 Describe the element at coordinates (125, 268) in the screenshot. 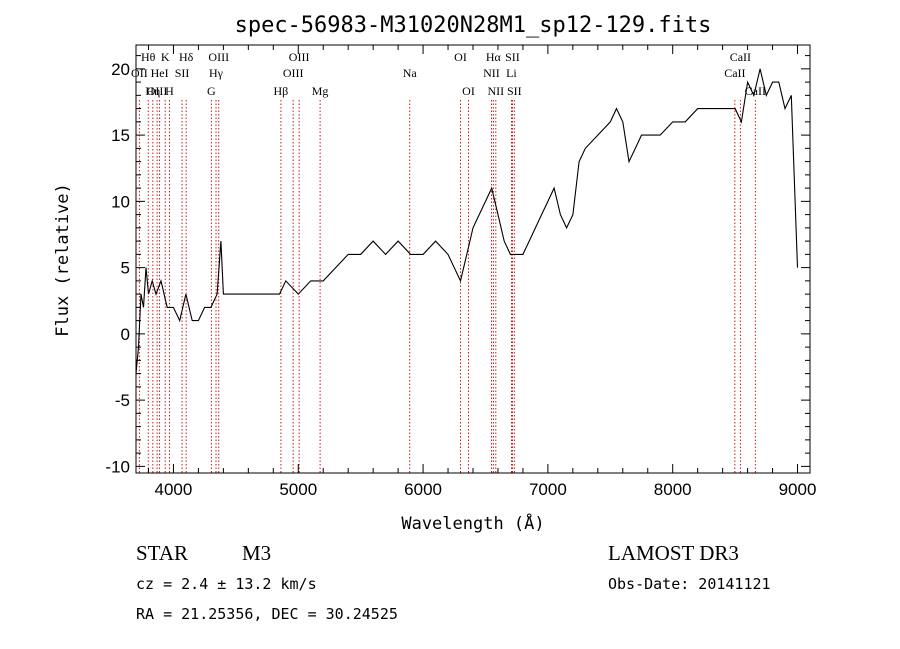

I see `y-tick-label: 5` at that location.